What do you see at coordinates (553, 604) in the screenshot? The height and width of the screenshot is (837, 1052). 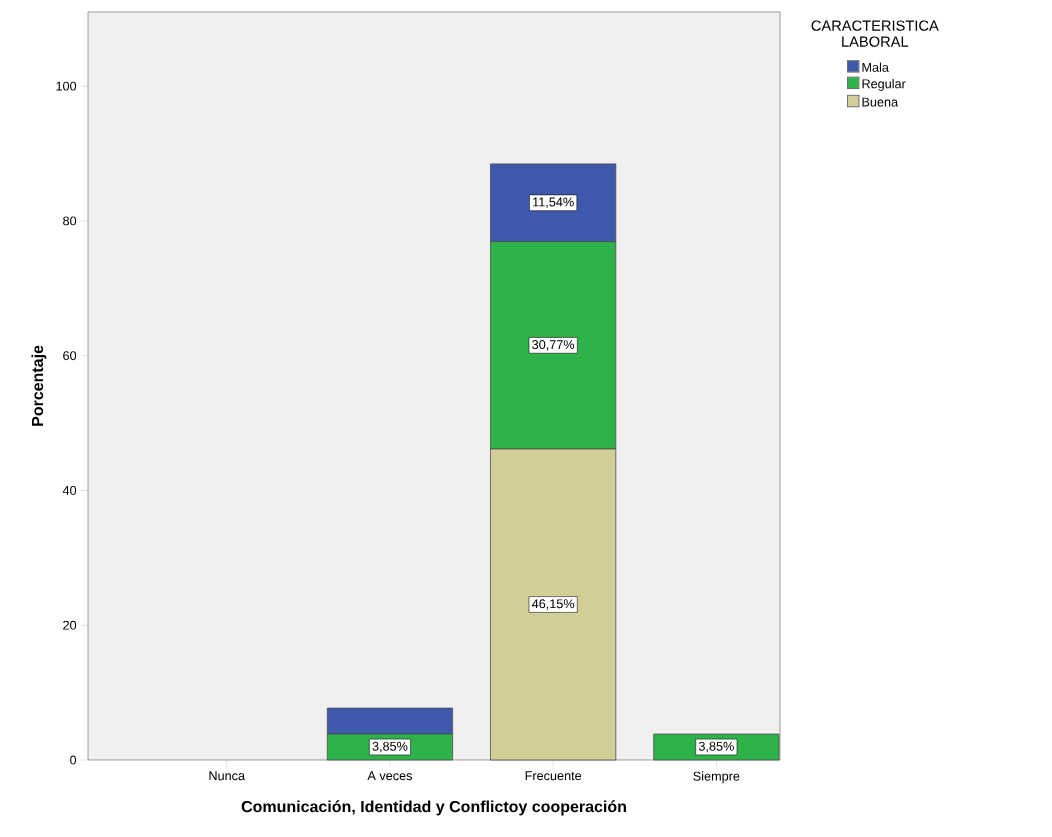 I see `data-label: 46,15%` at bounding box center [553, 604].